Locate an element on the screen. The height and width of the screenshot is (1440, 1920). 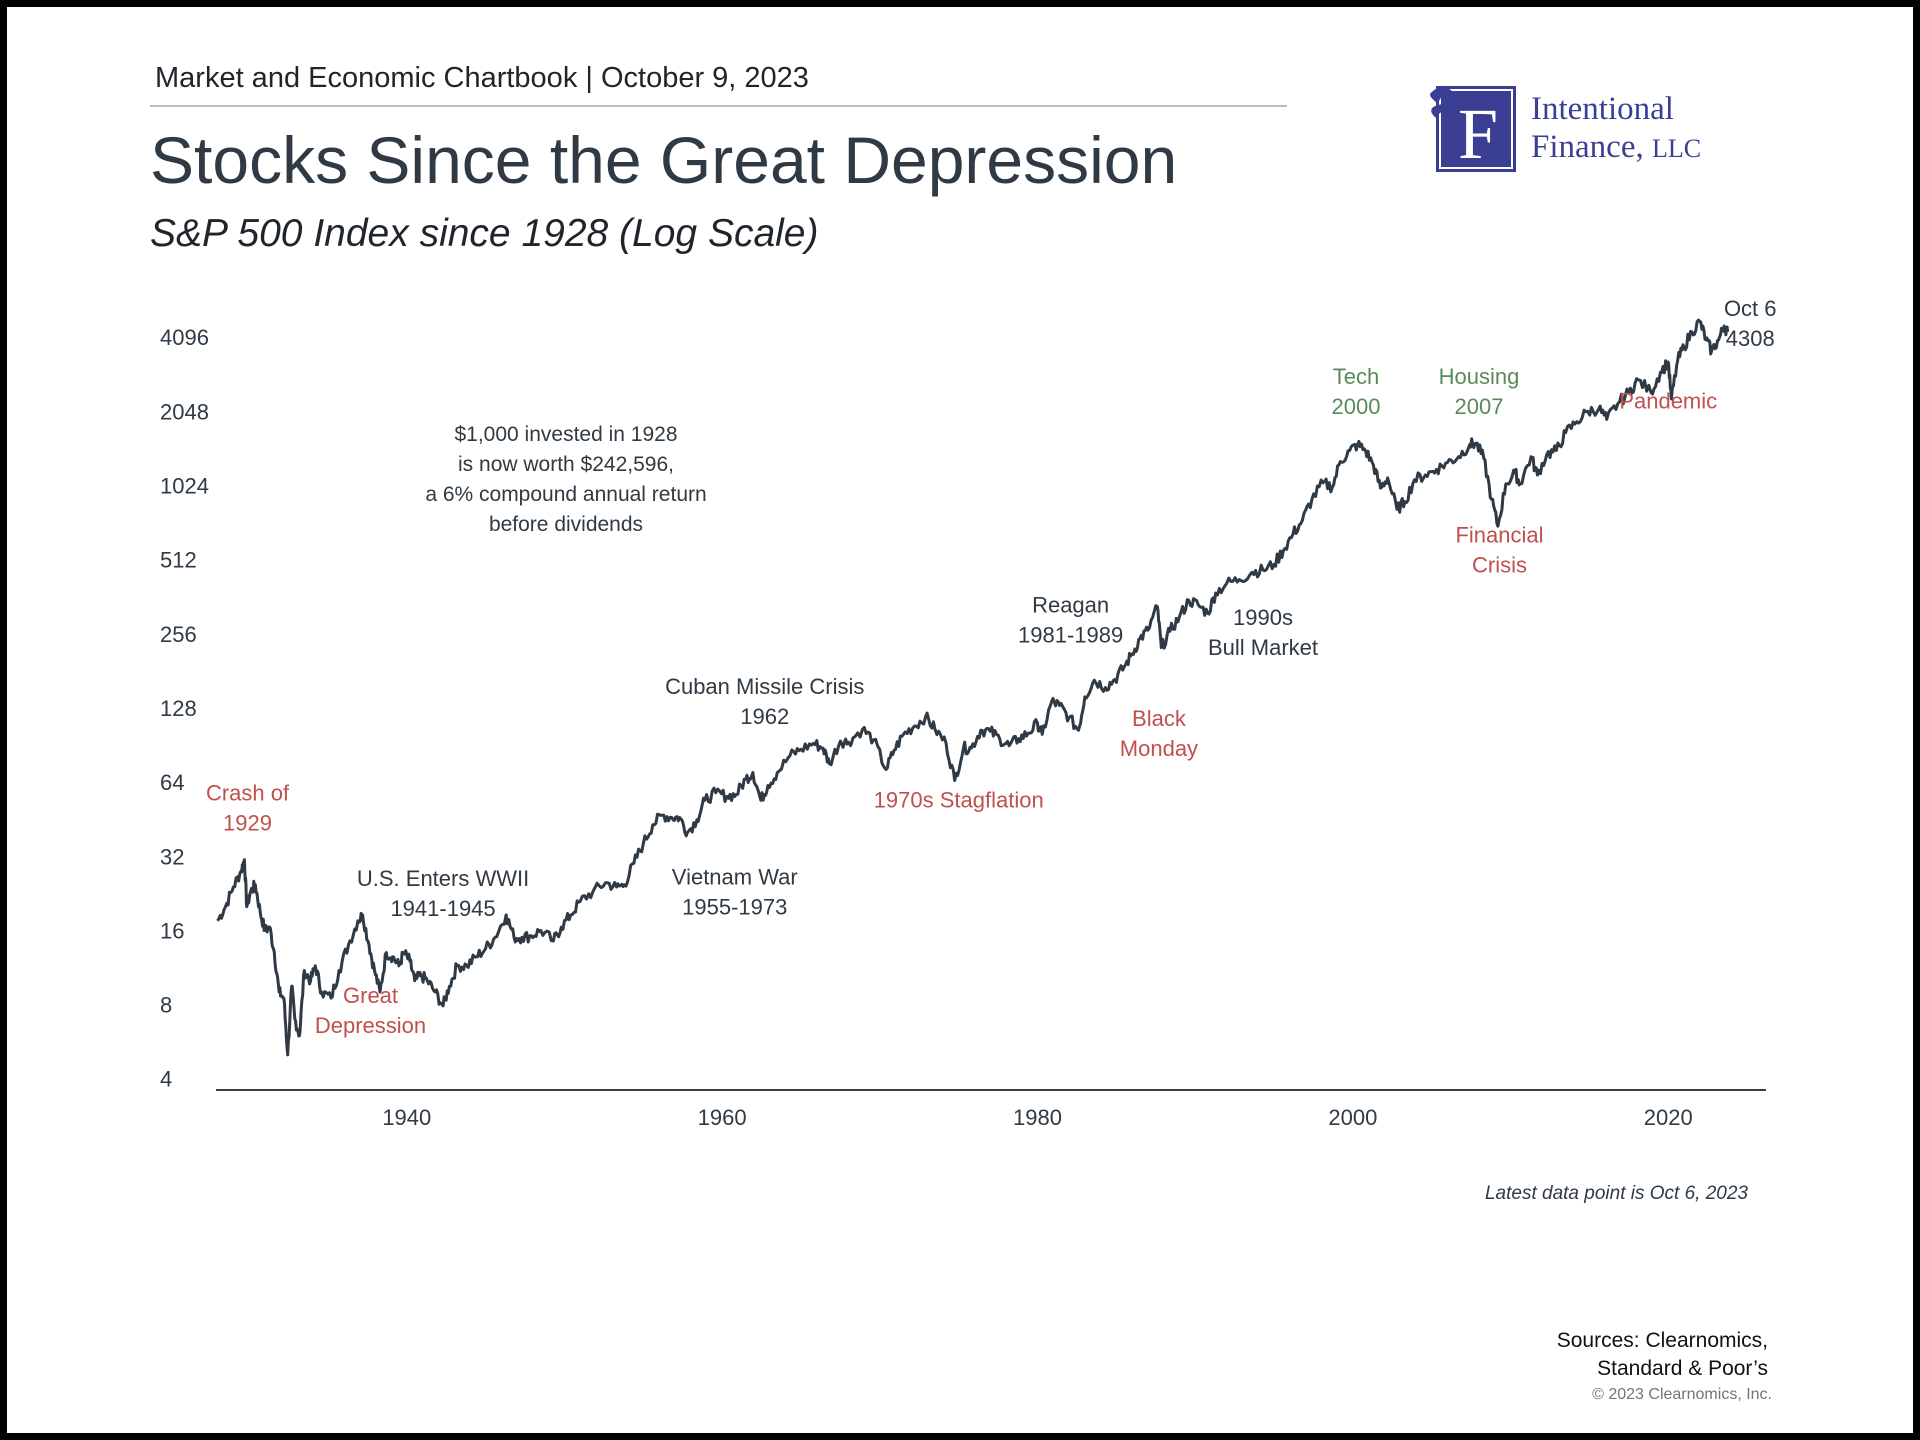
annotation-text: 1962 is located at coordinates (764, 716).